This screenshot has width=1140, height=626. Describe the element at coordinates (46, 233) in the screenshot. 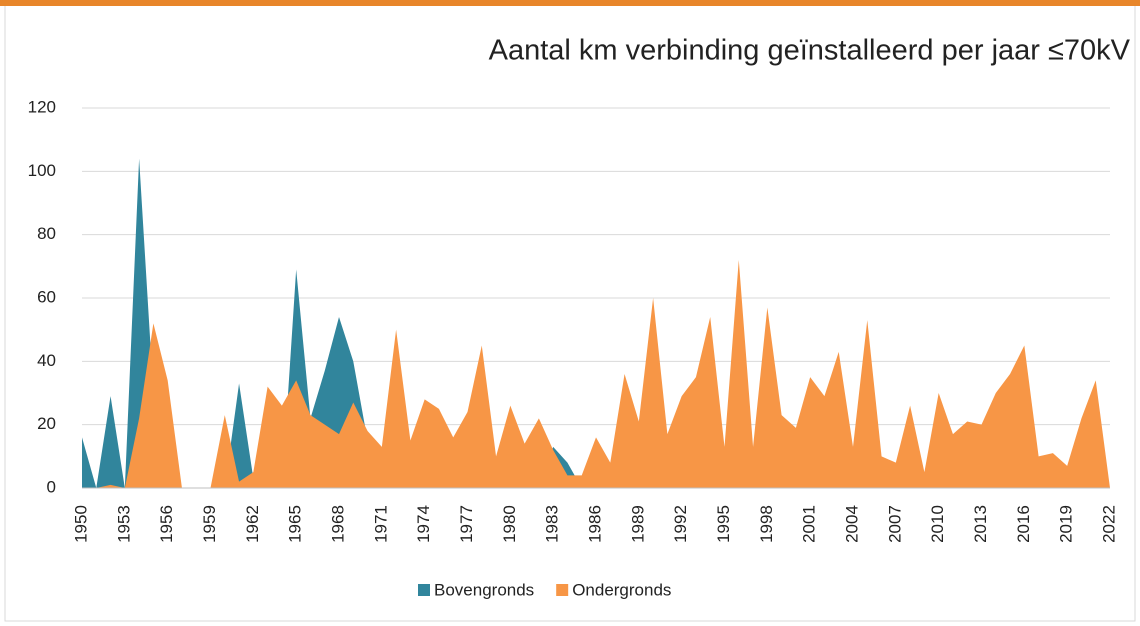

I see `y-tick-label: 80` at that location.